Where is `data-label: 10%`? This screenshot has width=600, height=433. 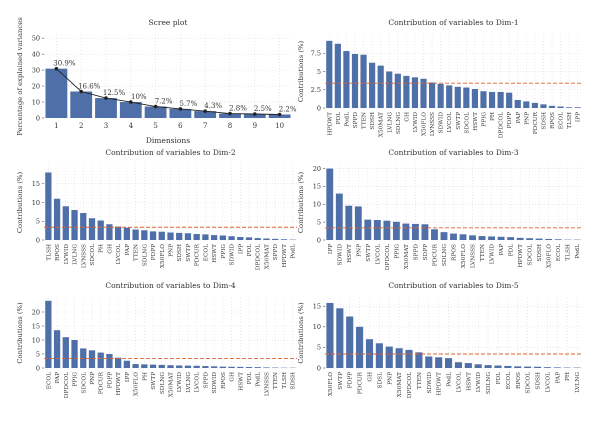
data-label: 10% is located at coordinates (139, 97).